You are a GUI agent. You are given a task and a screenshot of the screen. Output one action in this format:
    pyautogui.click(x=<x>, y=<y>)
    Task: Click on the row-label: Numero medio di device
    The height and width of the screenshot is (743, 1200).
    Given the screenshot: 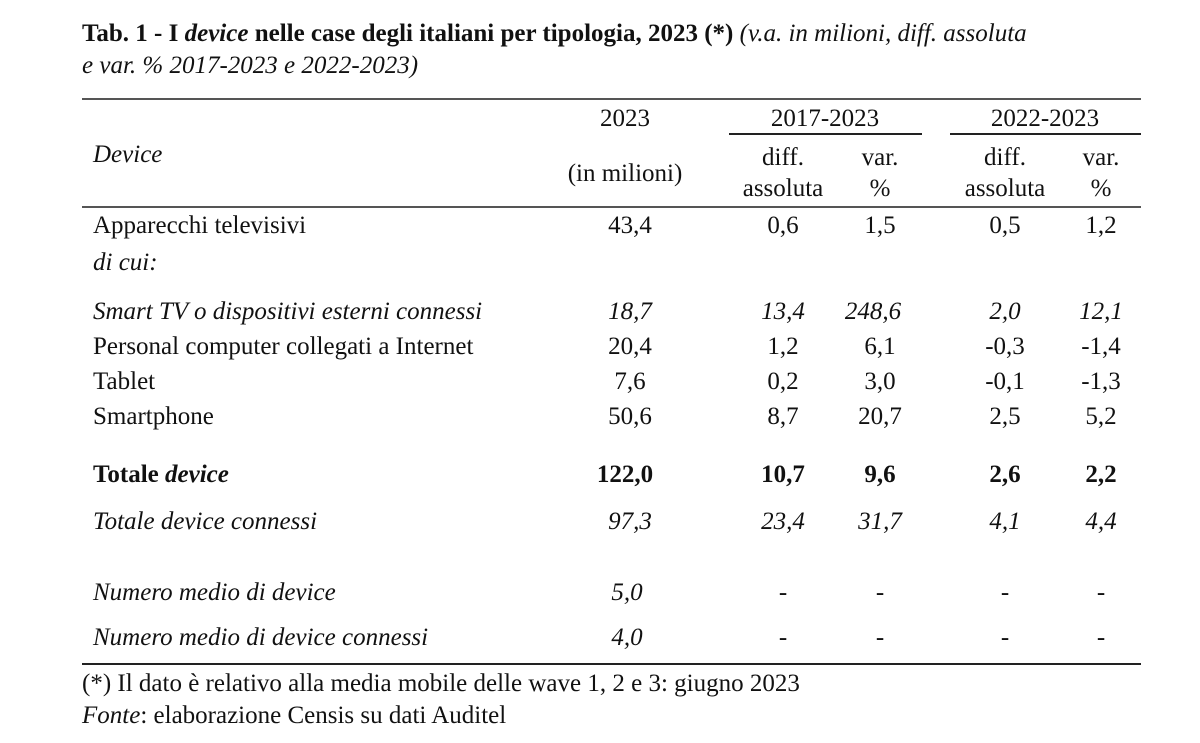 What is the action you would take?
    pyautogui.click(x=214, y=592)
    